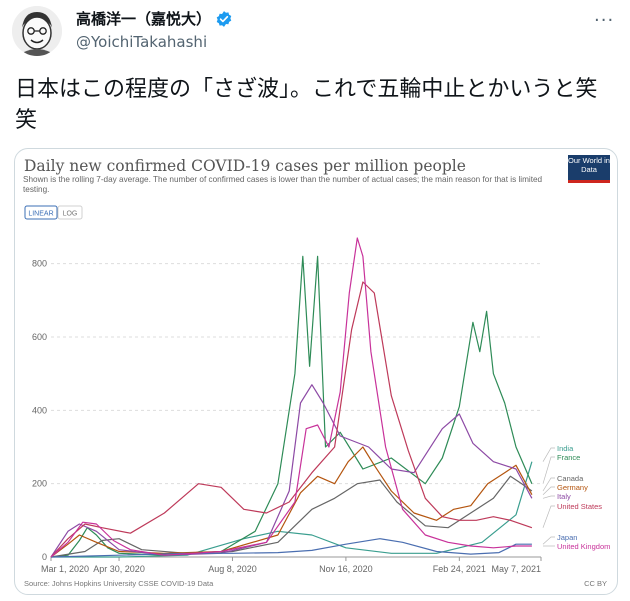 This screenshot has height=601, width=630. I want to click on owid-logo-text: Our World in Data, so click(589, 165).